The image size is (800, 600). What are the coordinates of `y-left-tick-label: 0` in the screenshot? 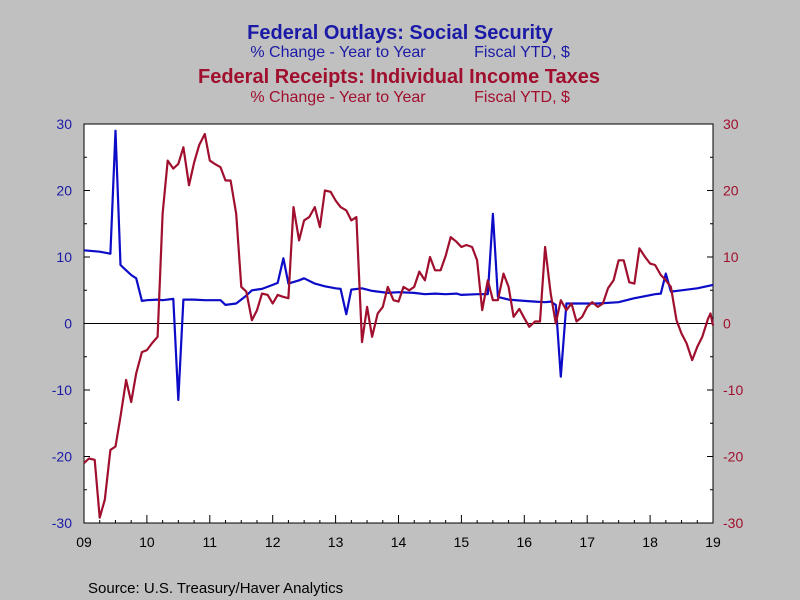 It's located at (68, 324).